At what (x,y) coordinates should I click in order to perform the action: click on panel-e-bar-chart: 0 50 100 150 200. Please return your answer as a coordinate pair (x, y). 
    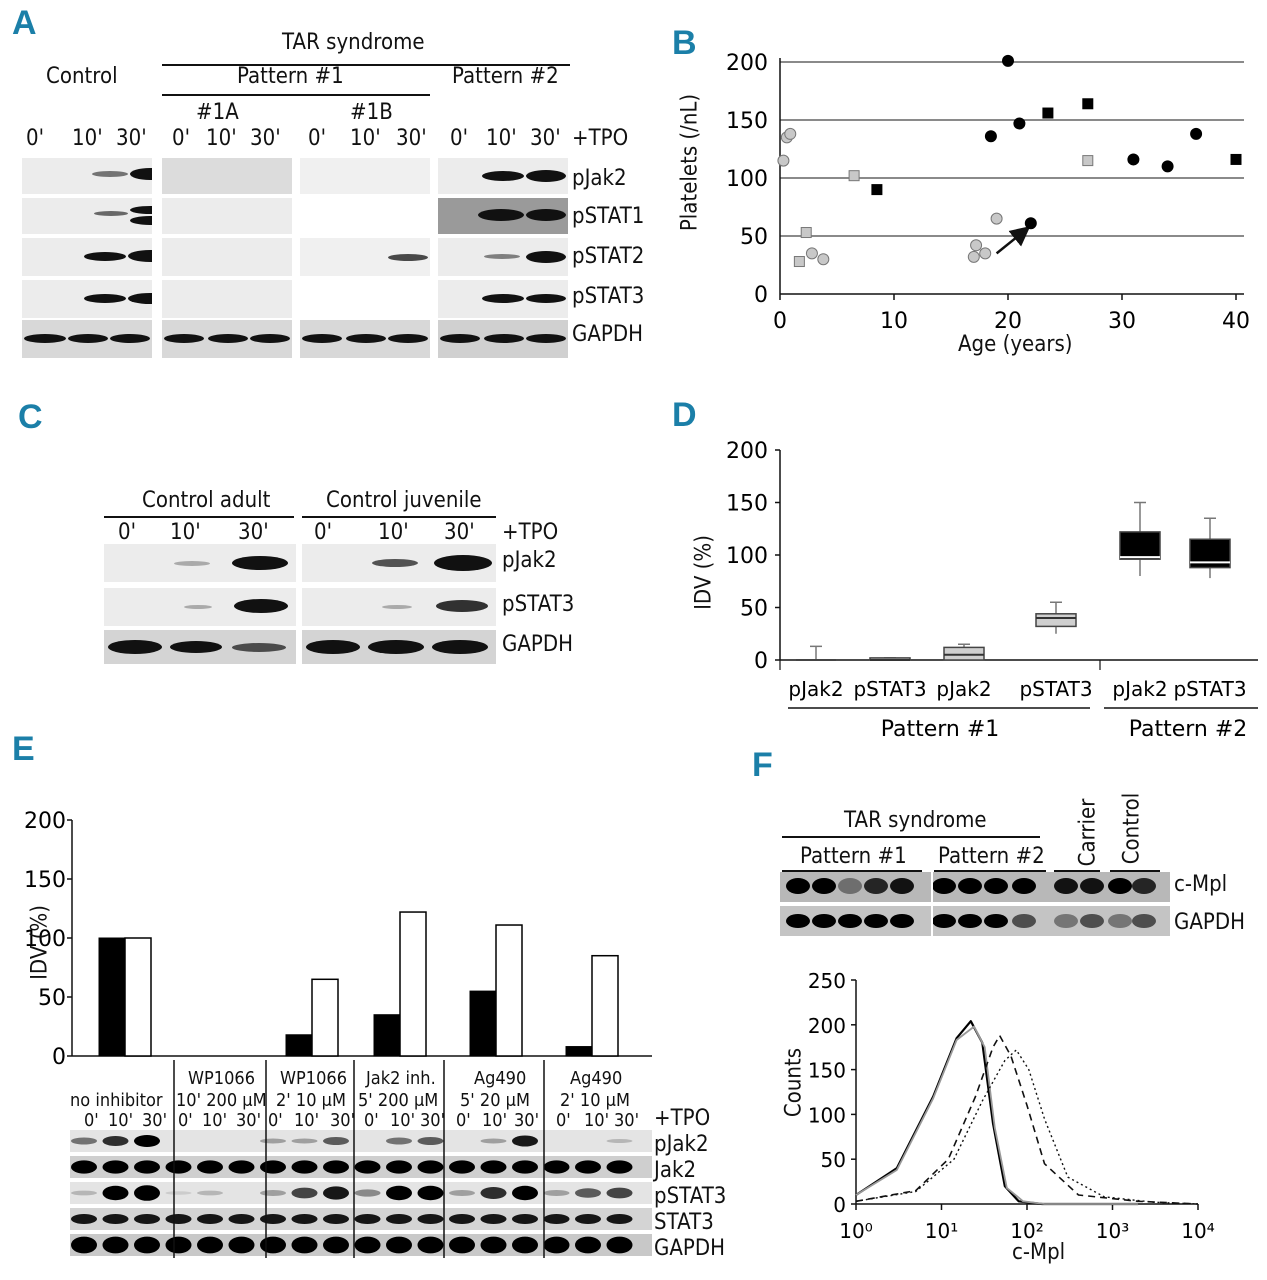
    Looking at the image, I should click on (338, 939).